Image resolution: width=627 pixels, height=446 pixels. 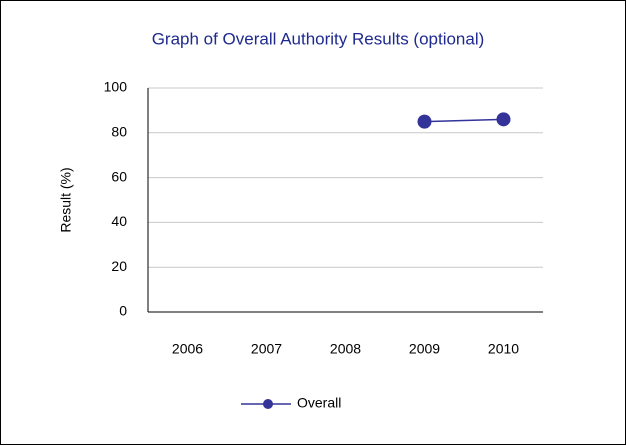 What do you see at coordinates (464, 120) in the screenshot?
I see `series-line` at bounding box center [464, 120].